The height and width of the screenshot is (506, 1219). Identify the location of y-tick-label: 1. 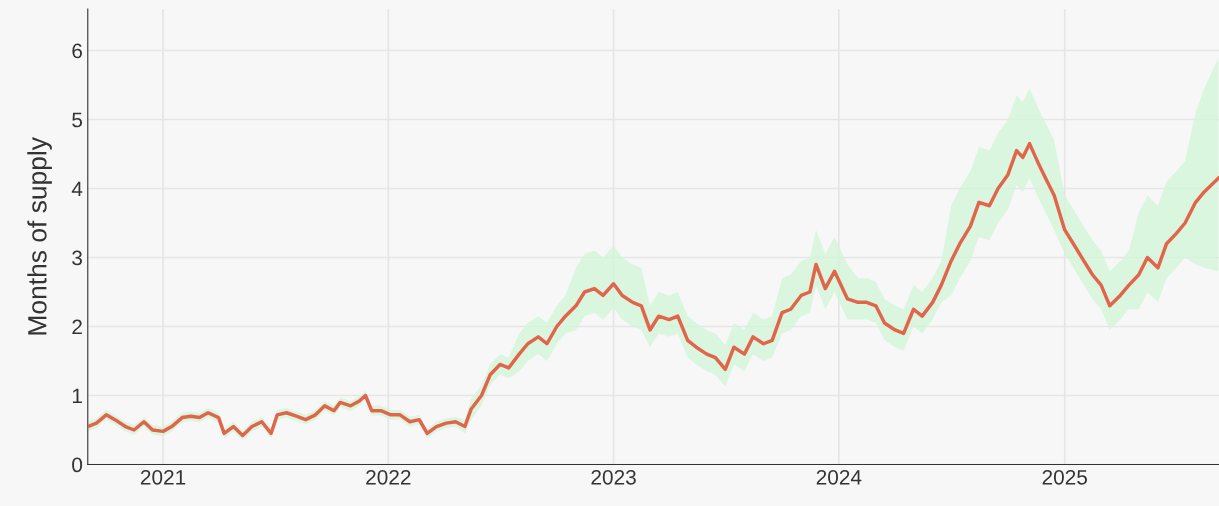
(77, 396).